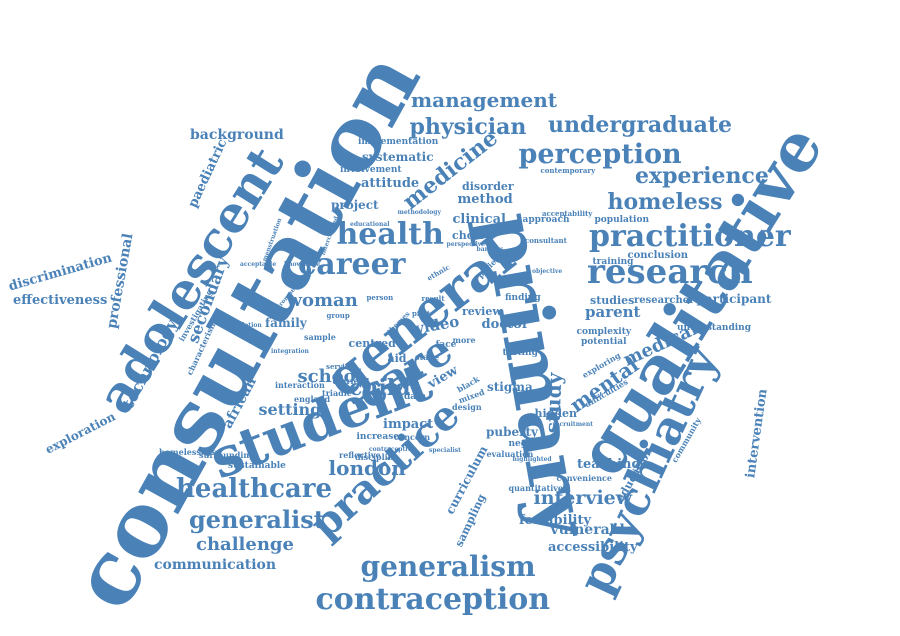 The width and height of the screenshot is (900, 636). Describe the element at coordinates (398, 141) in the screenshot. I see `cloud-word: implementation` at that location.